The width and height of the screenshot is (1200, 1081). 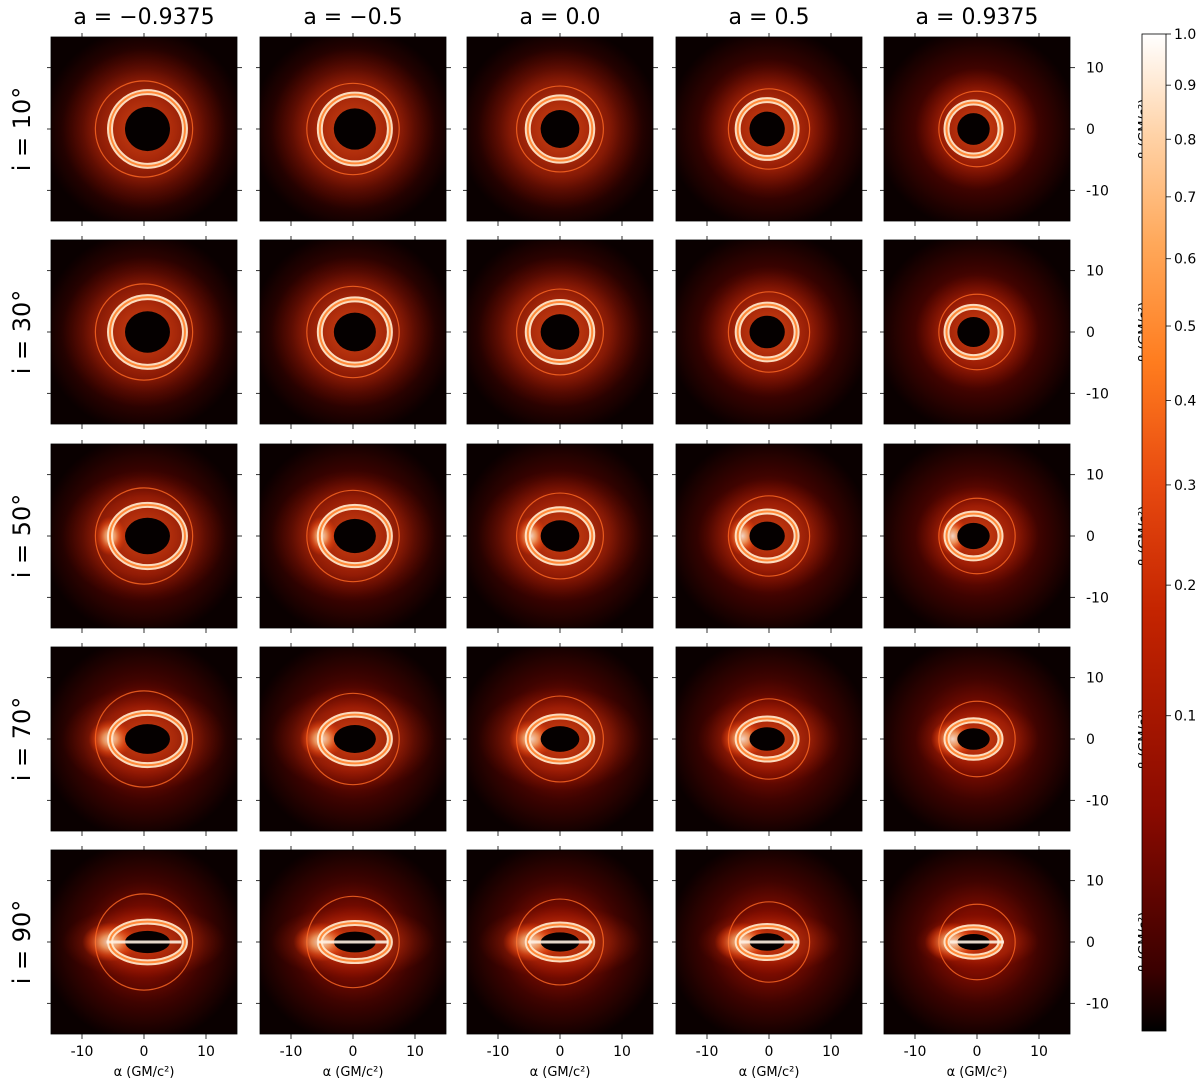 What do you see at coordinates (1185, 401) in the screenshot?
I see `colorbar-tick-label: 0.4` at bounding box center [1185, 401].